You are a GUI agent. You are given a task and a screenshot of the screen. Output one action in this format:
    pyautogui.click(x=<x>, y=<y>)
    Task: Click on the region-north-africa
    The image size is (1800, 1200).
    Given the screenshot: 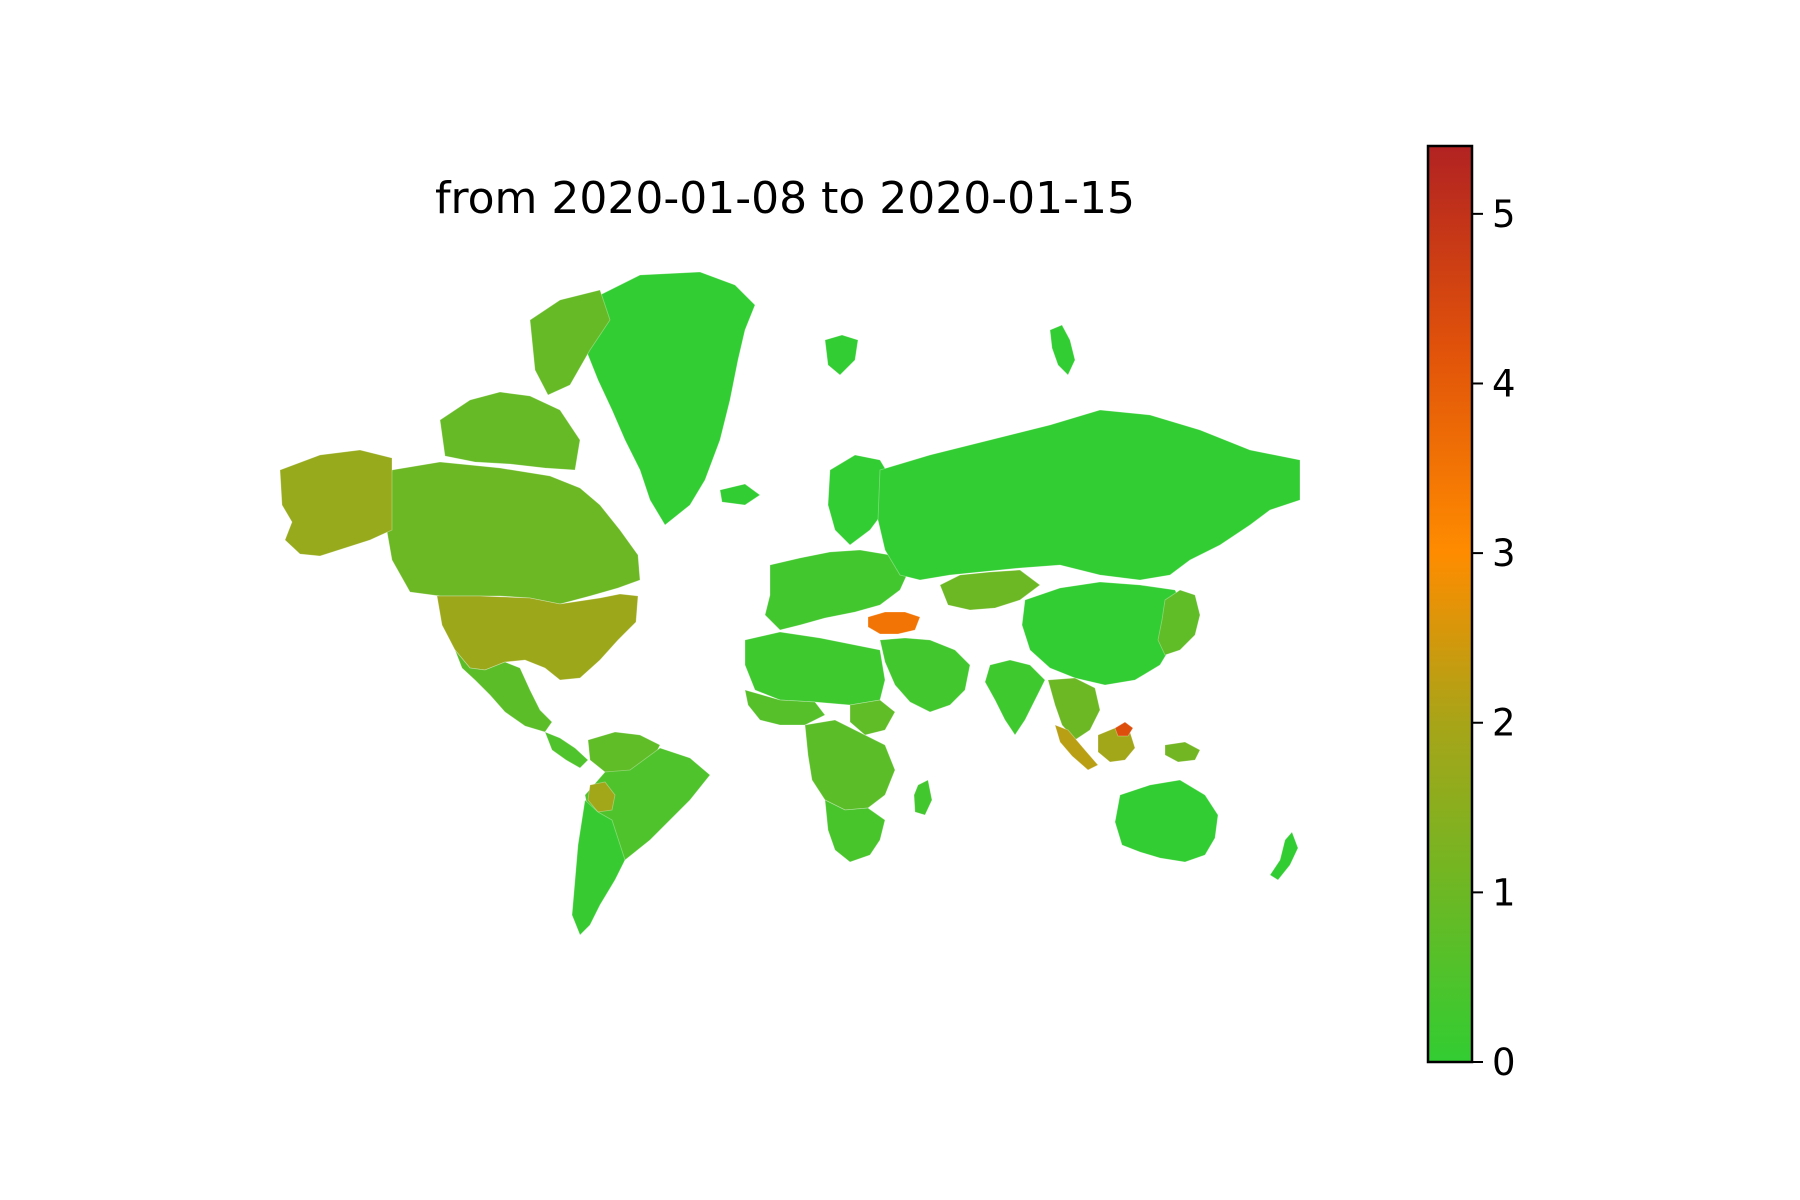 What is the action you would take?
    pyautogui.click(x=815, y=668)
    